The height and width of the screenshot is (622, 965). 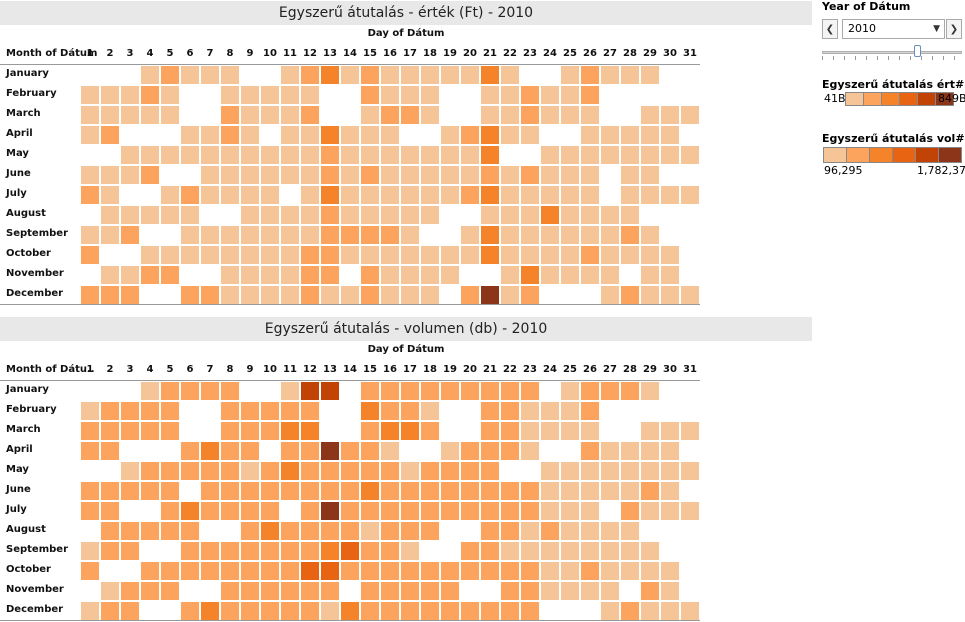 What do you see at coordinates (892, 52) in the screenshot?
I see `year-slider-track` at bounding box center [892, 52].